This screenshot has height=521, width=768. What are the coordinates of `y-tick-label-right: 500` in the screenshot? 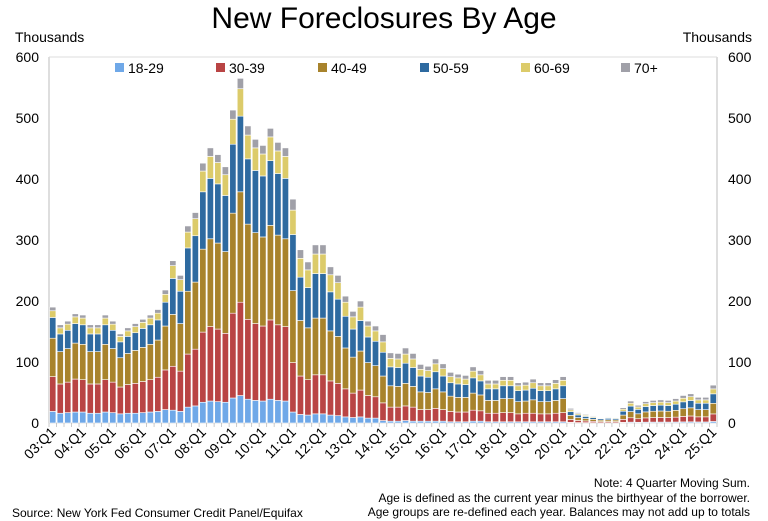 It's located at (740, 118).